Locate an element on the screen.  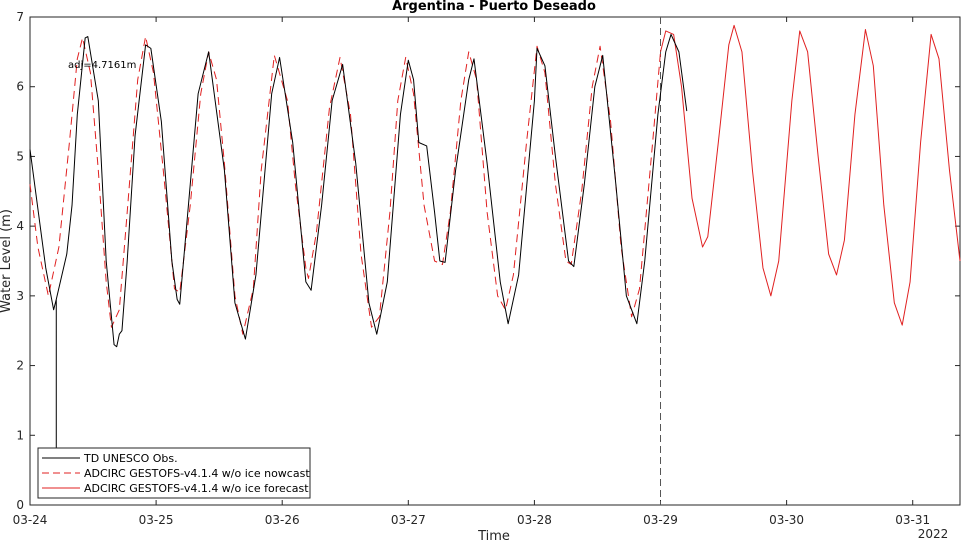
legend-label-obs: TD UNESCO Obs. is located at coordinates (130, 458).